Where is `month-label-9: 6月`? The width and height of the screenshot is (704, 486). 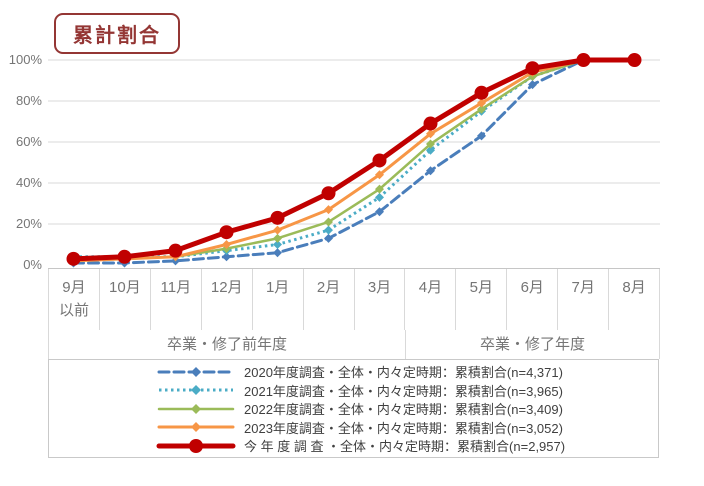
month-label-9: 6月 is located at coordinates (531, 299).